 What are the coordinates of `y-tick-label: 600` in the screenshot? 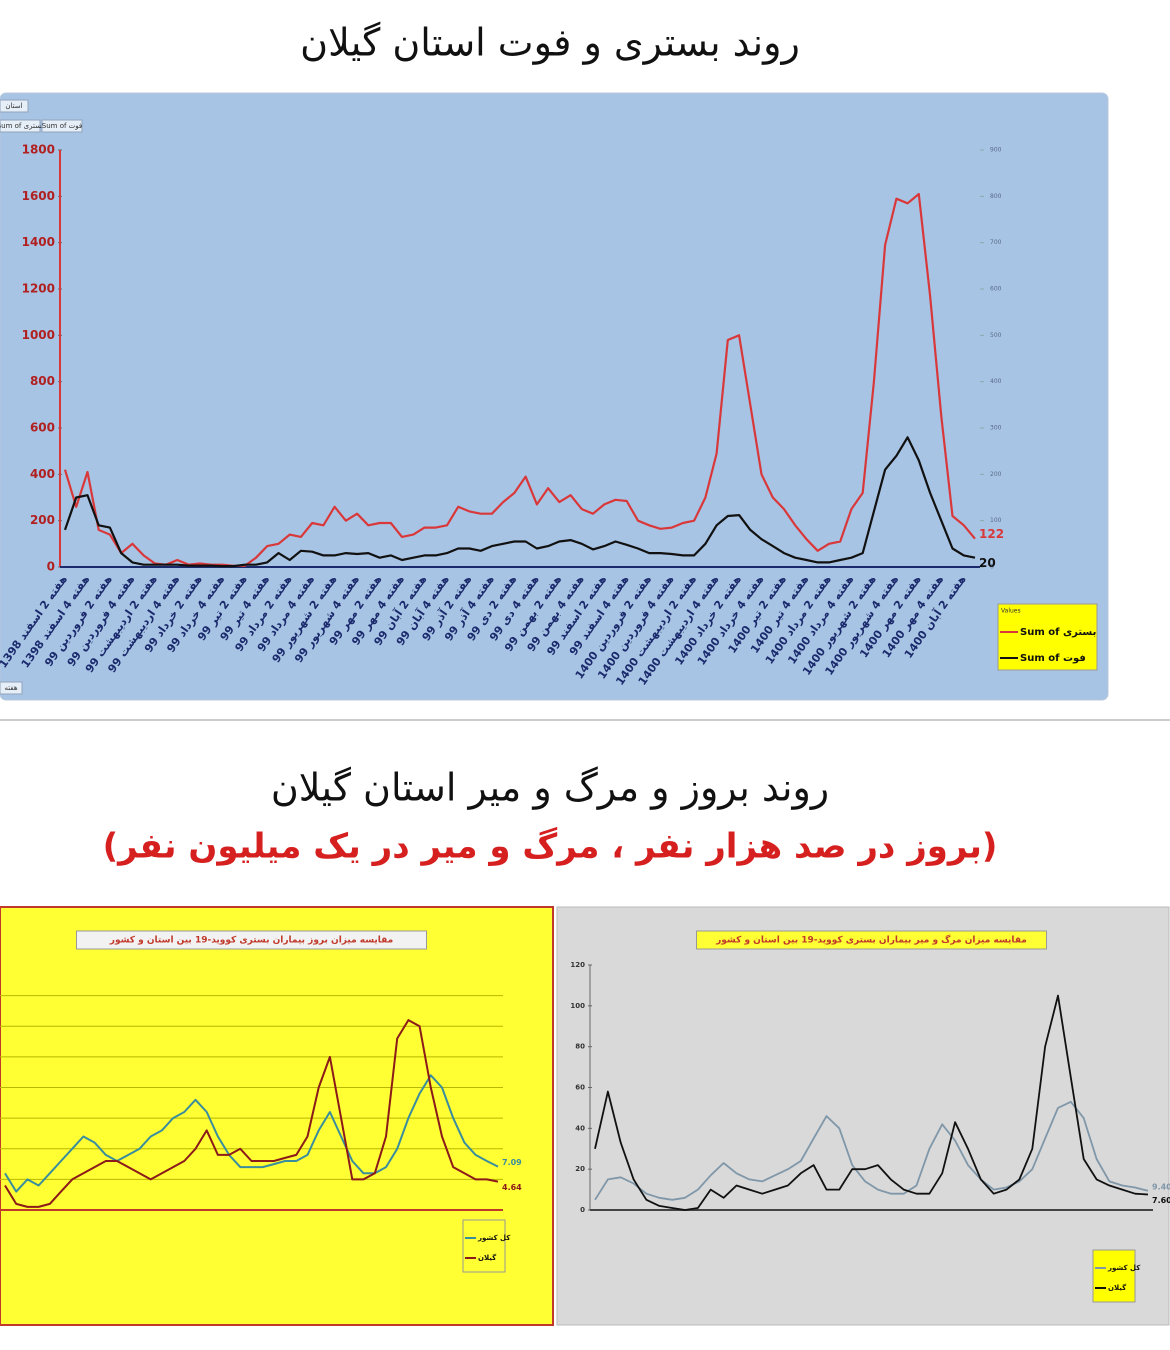 It's located at (42, 428).